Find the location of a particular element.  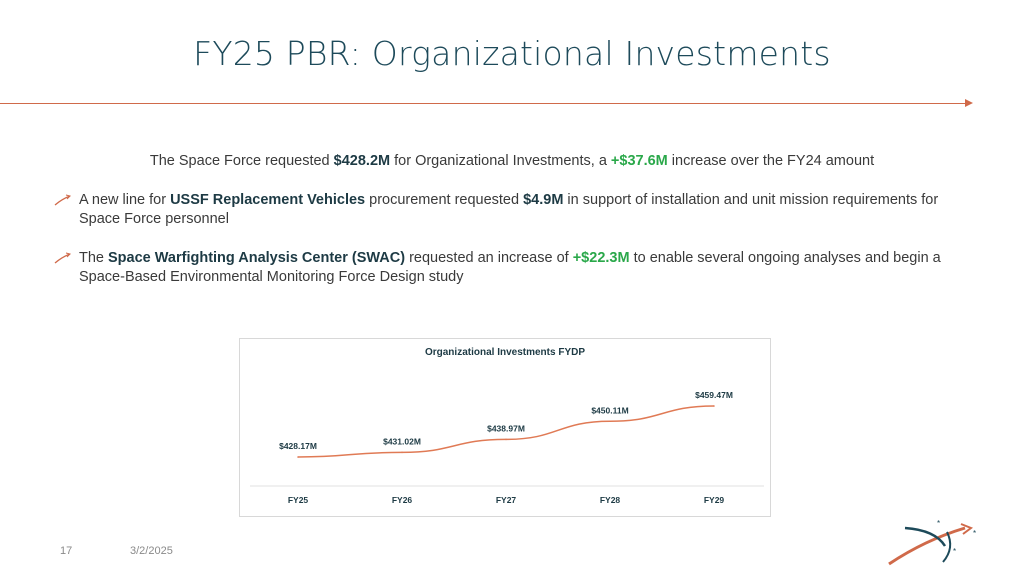

x-tick-label: FY25 is located at coordinates (298, 500).